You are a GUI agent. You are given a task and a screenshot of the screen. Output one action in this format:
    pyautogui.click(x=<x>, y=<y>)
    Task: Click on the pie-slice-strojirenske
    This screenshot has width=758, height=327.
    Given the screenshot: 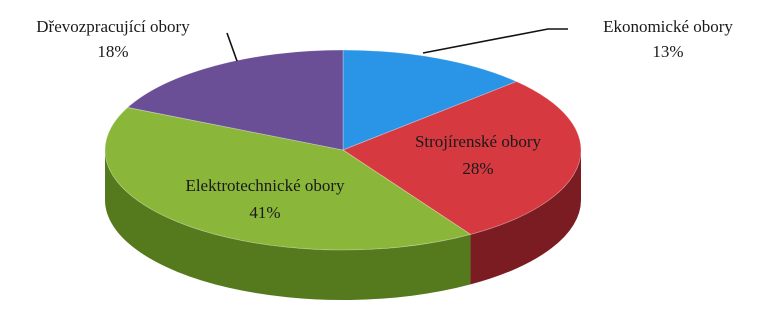 What is the action you would take?
    pyautogui.click(x=462, y=158)
    